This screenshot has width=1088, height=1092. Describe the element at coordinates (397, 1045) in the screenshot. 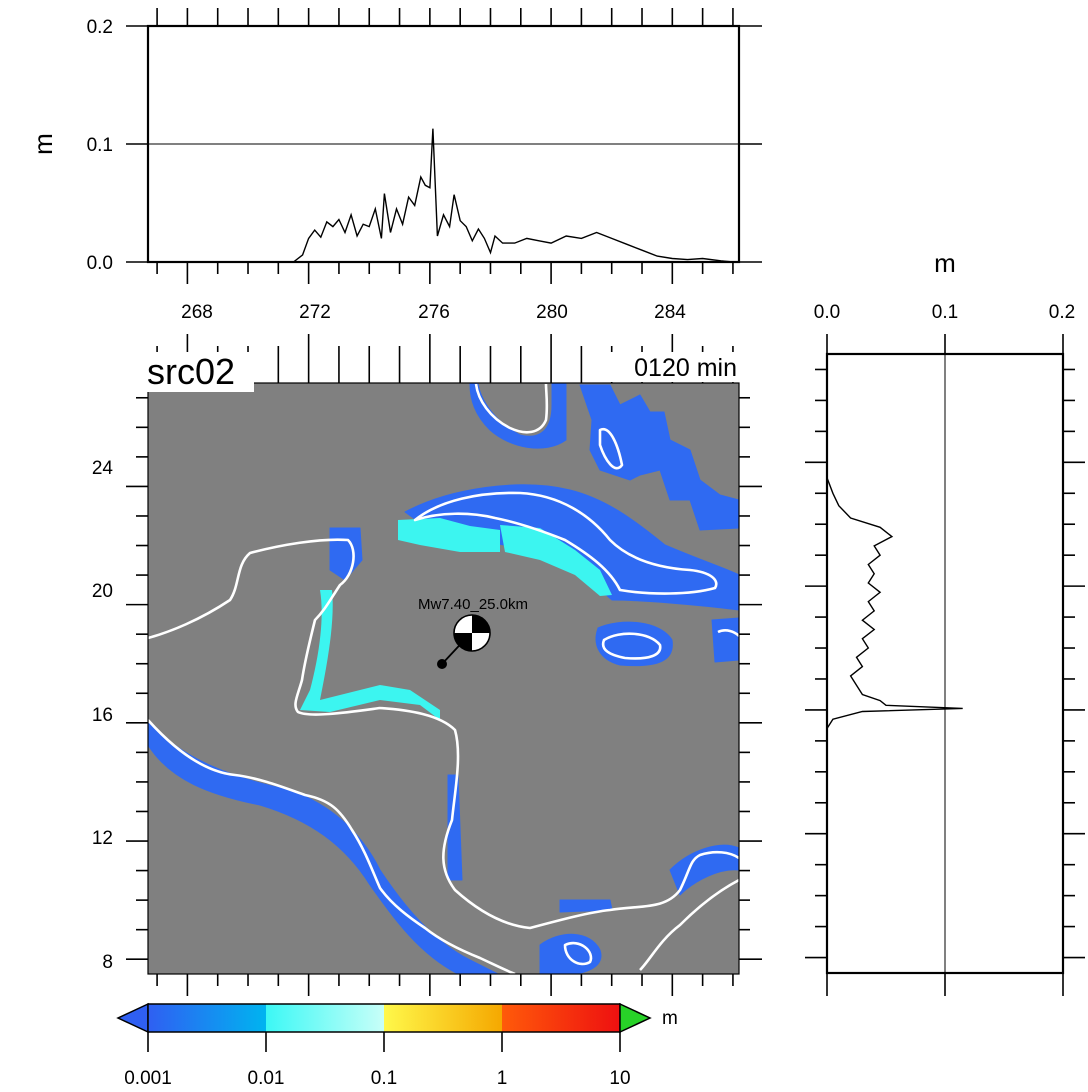

I see `colorbar: 0.001 0.01 0.1 1 10 m` at that location.